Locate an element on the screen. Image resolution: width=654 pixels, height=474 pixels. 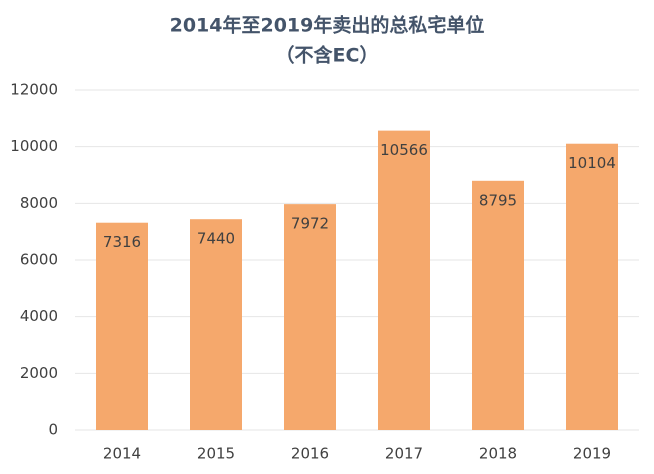
data-label: 7972 is located at coordinates (310, 224).